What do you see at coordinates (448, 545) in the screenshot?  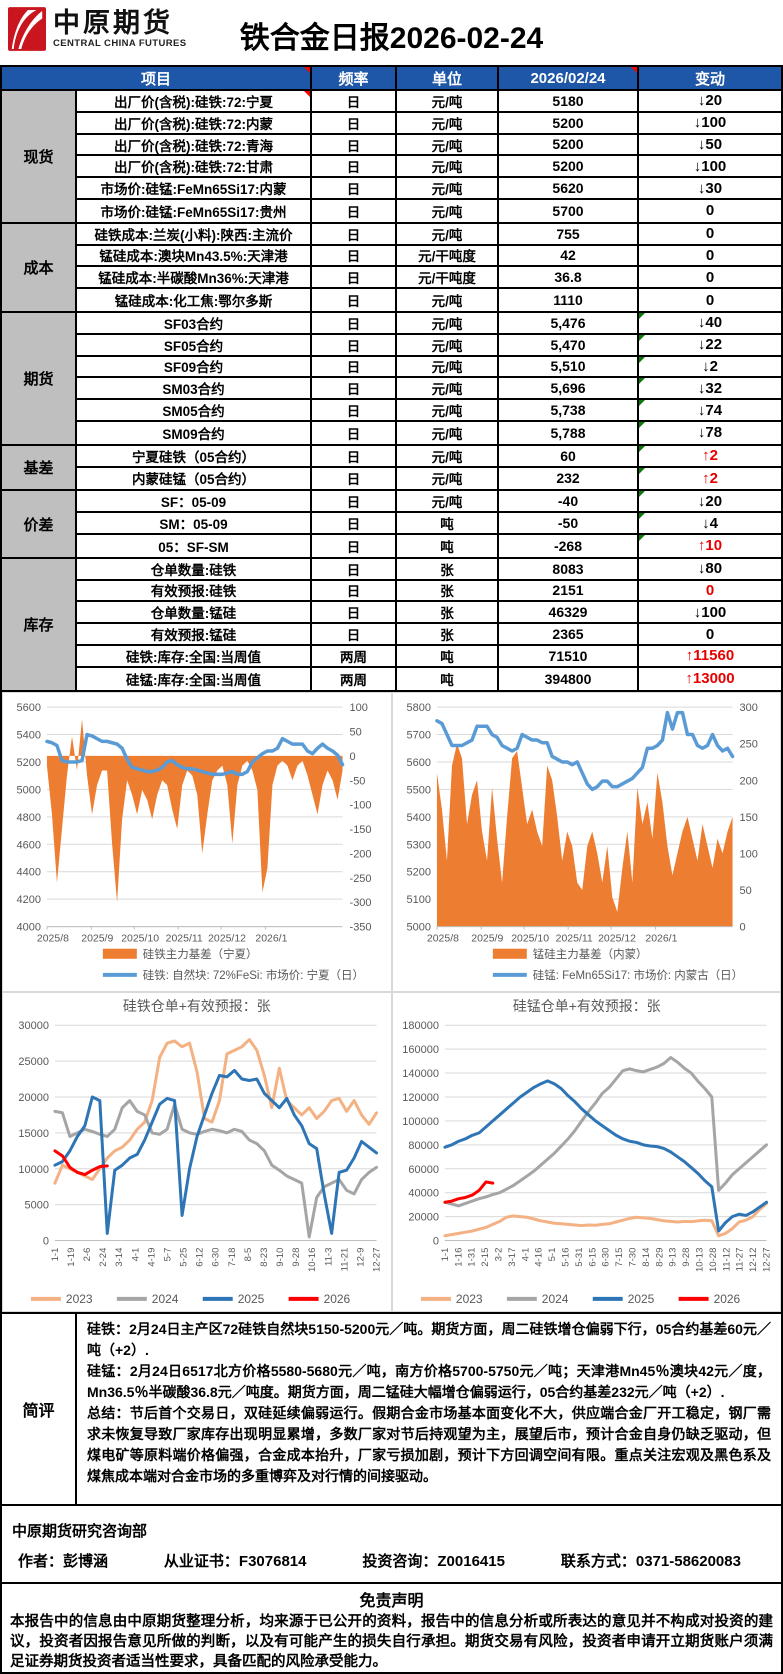 I see `unit-cell: 吨` at bounding box center [448, 545].